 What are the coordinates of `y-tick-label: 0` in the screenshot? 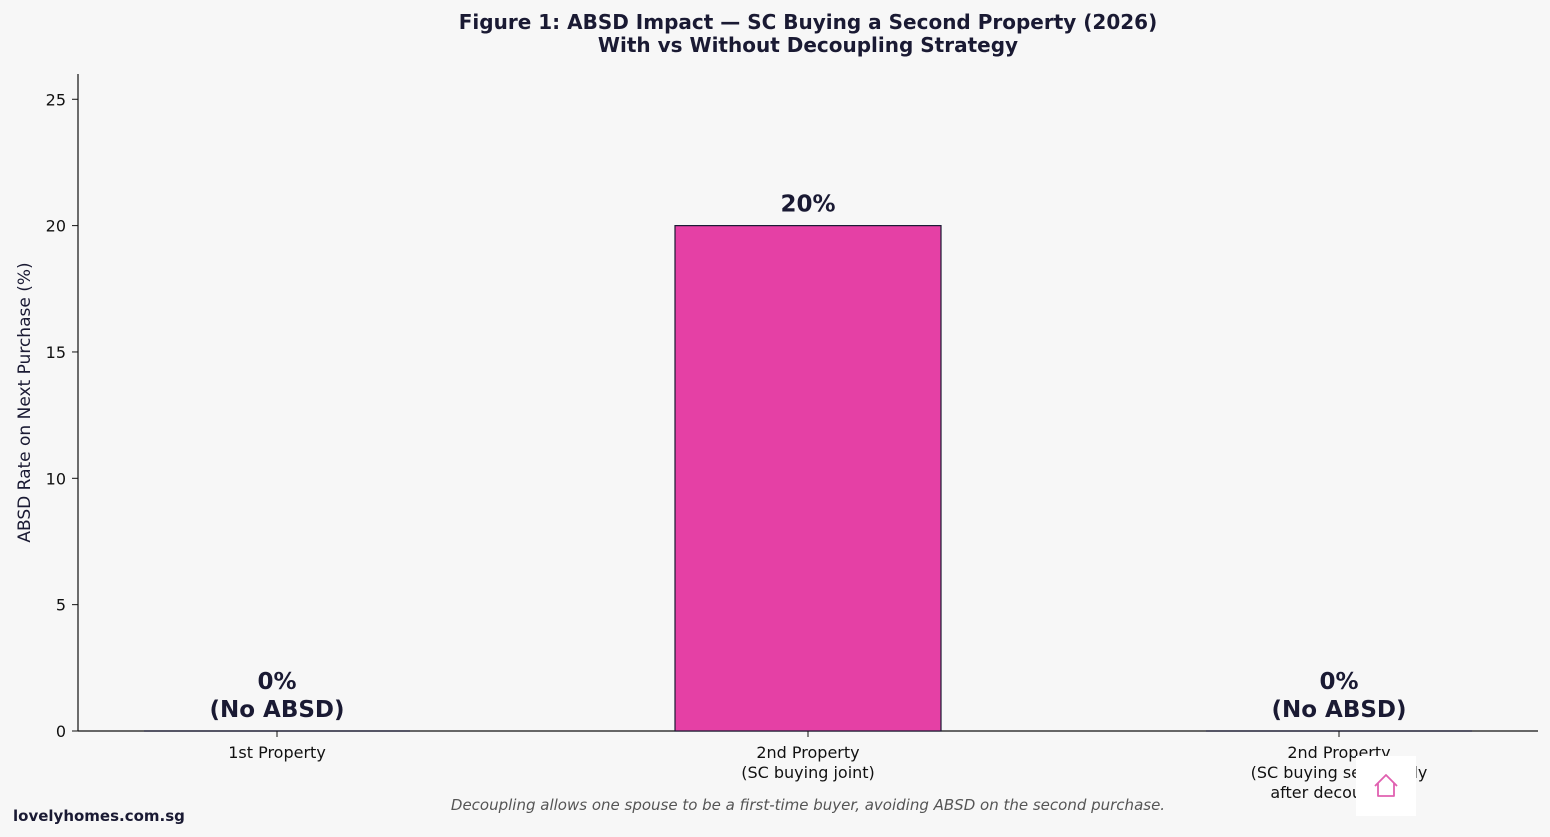 It's located at (61, 731).